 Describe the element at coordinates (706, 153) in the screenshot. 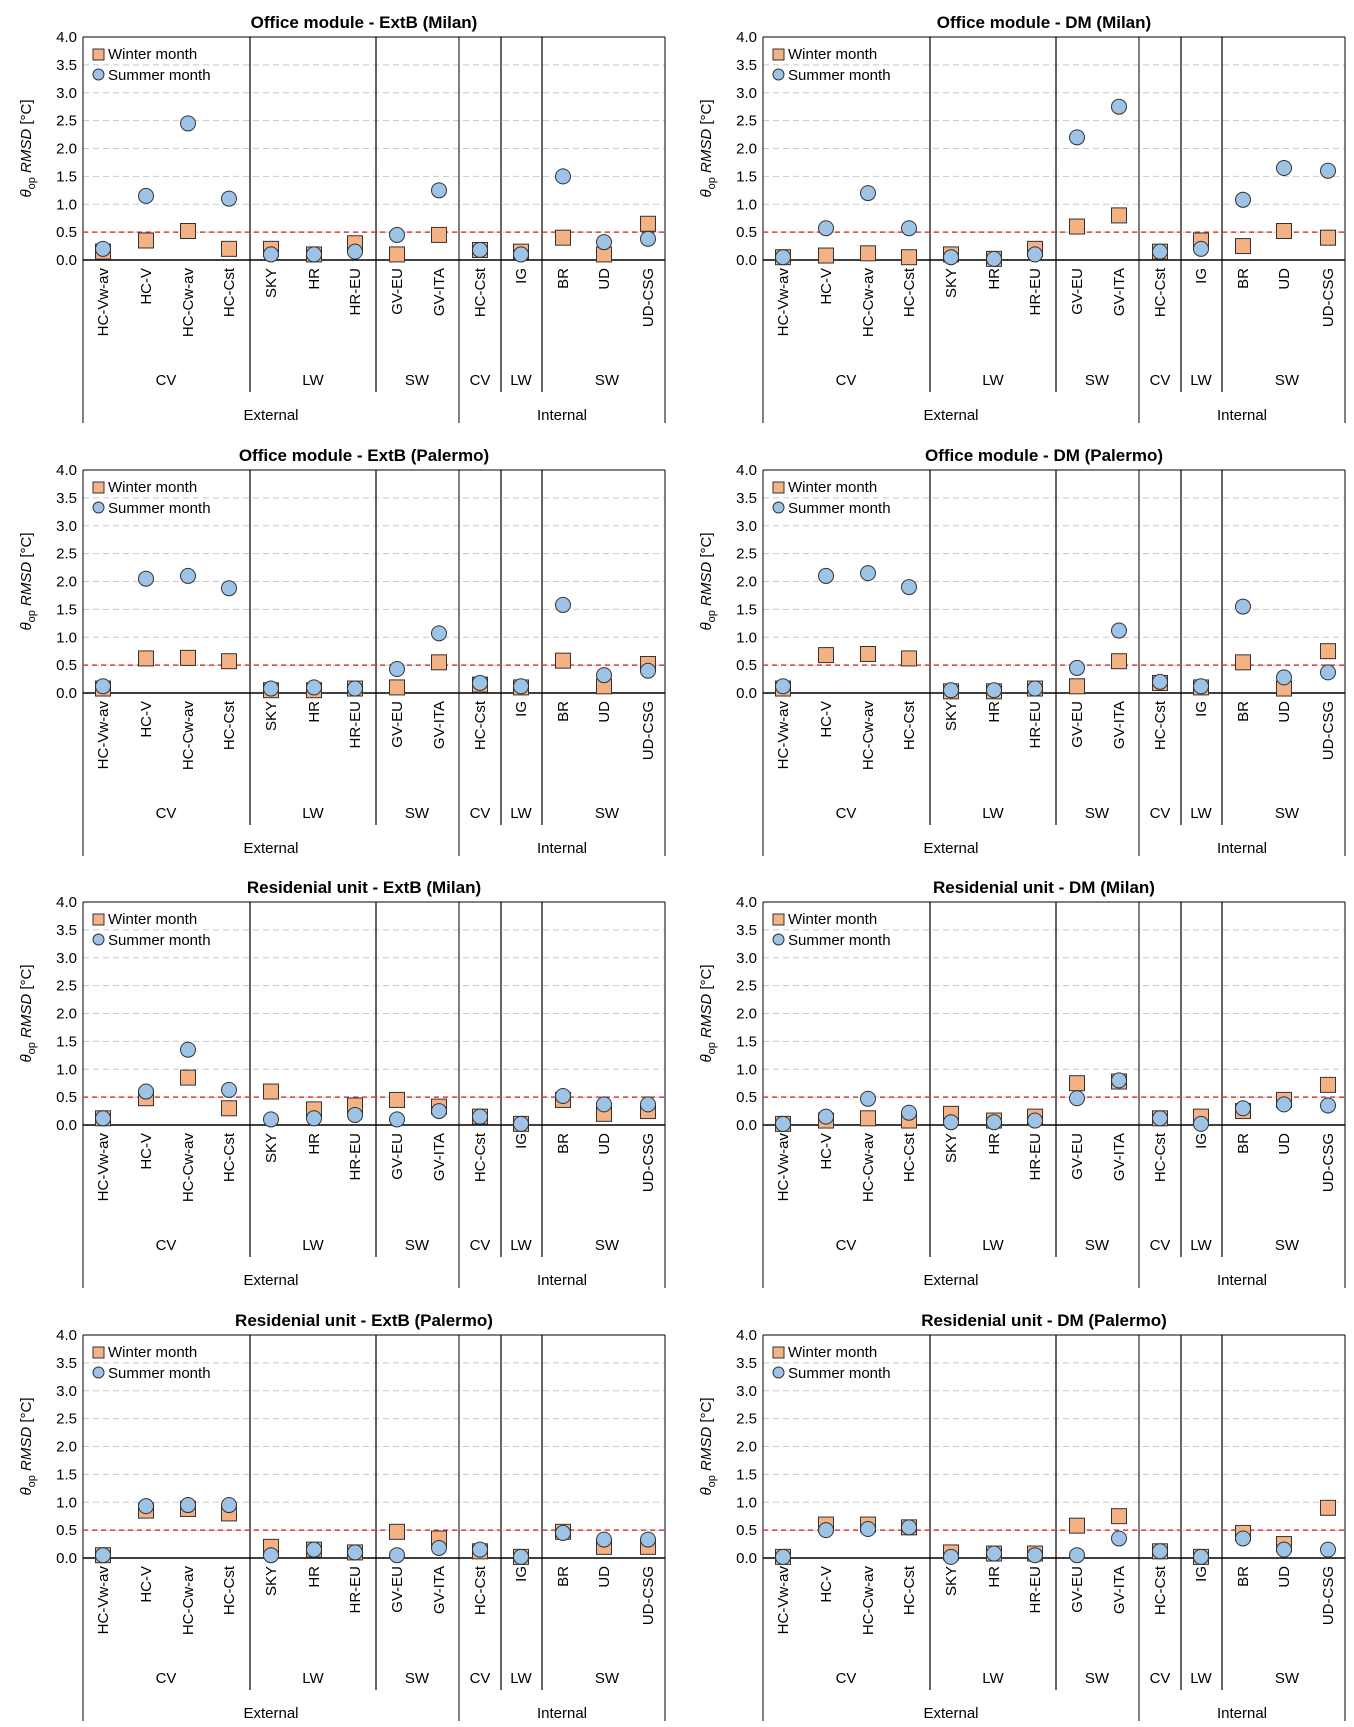

I see `y-label-metric: RMSD` at that location.